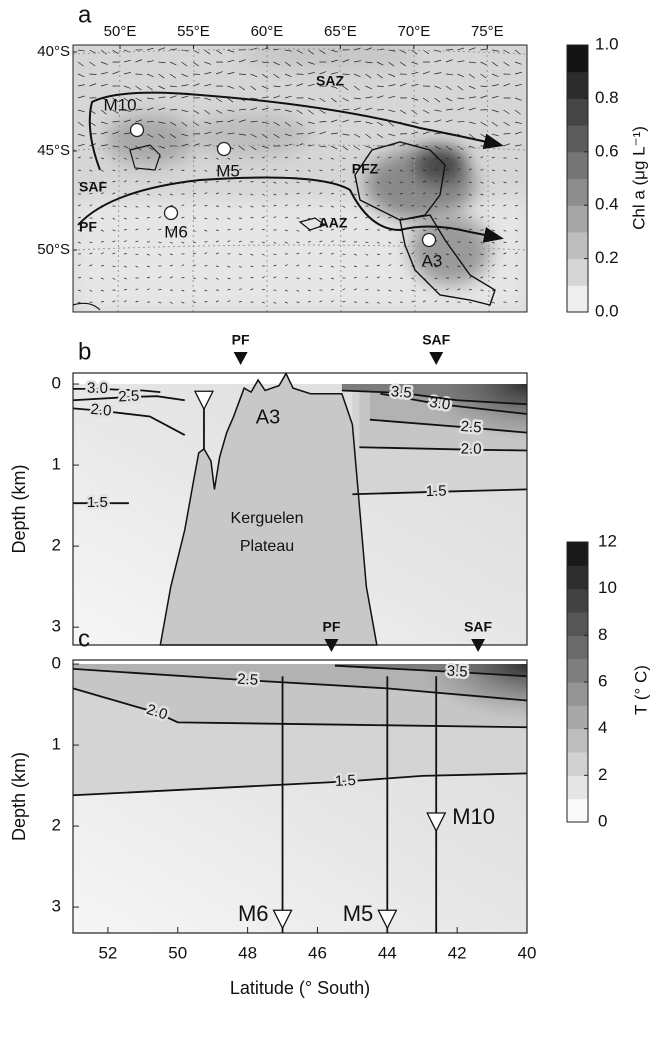 This screenshot has width=667, height=1053. Describe the element at coordinates (602, 820) in the screenshot. I see `colorbar-tick-label: 0` at that location.